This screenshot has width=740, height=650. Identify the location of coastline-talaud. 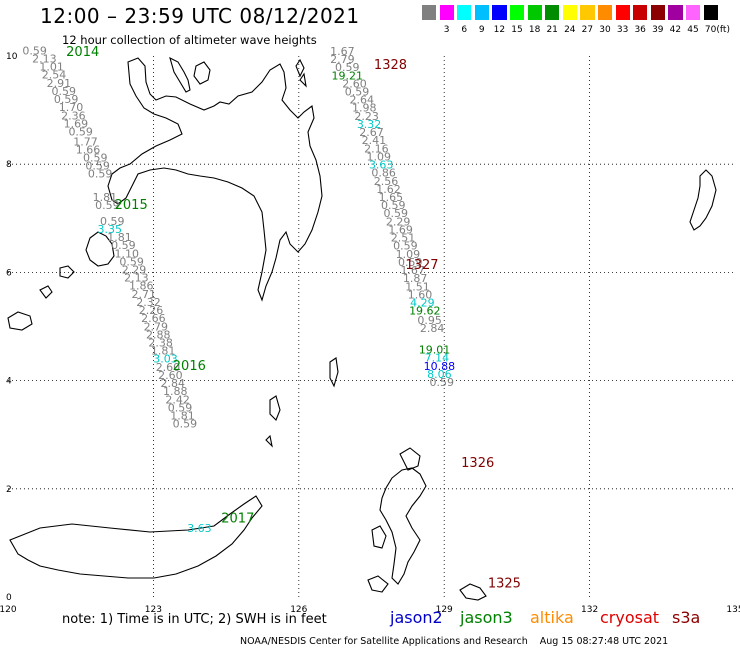
(334, 372).